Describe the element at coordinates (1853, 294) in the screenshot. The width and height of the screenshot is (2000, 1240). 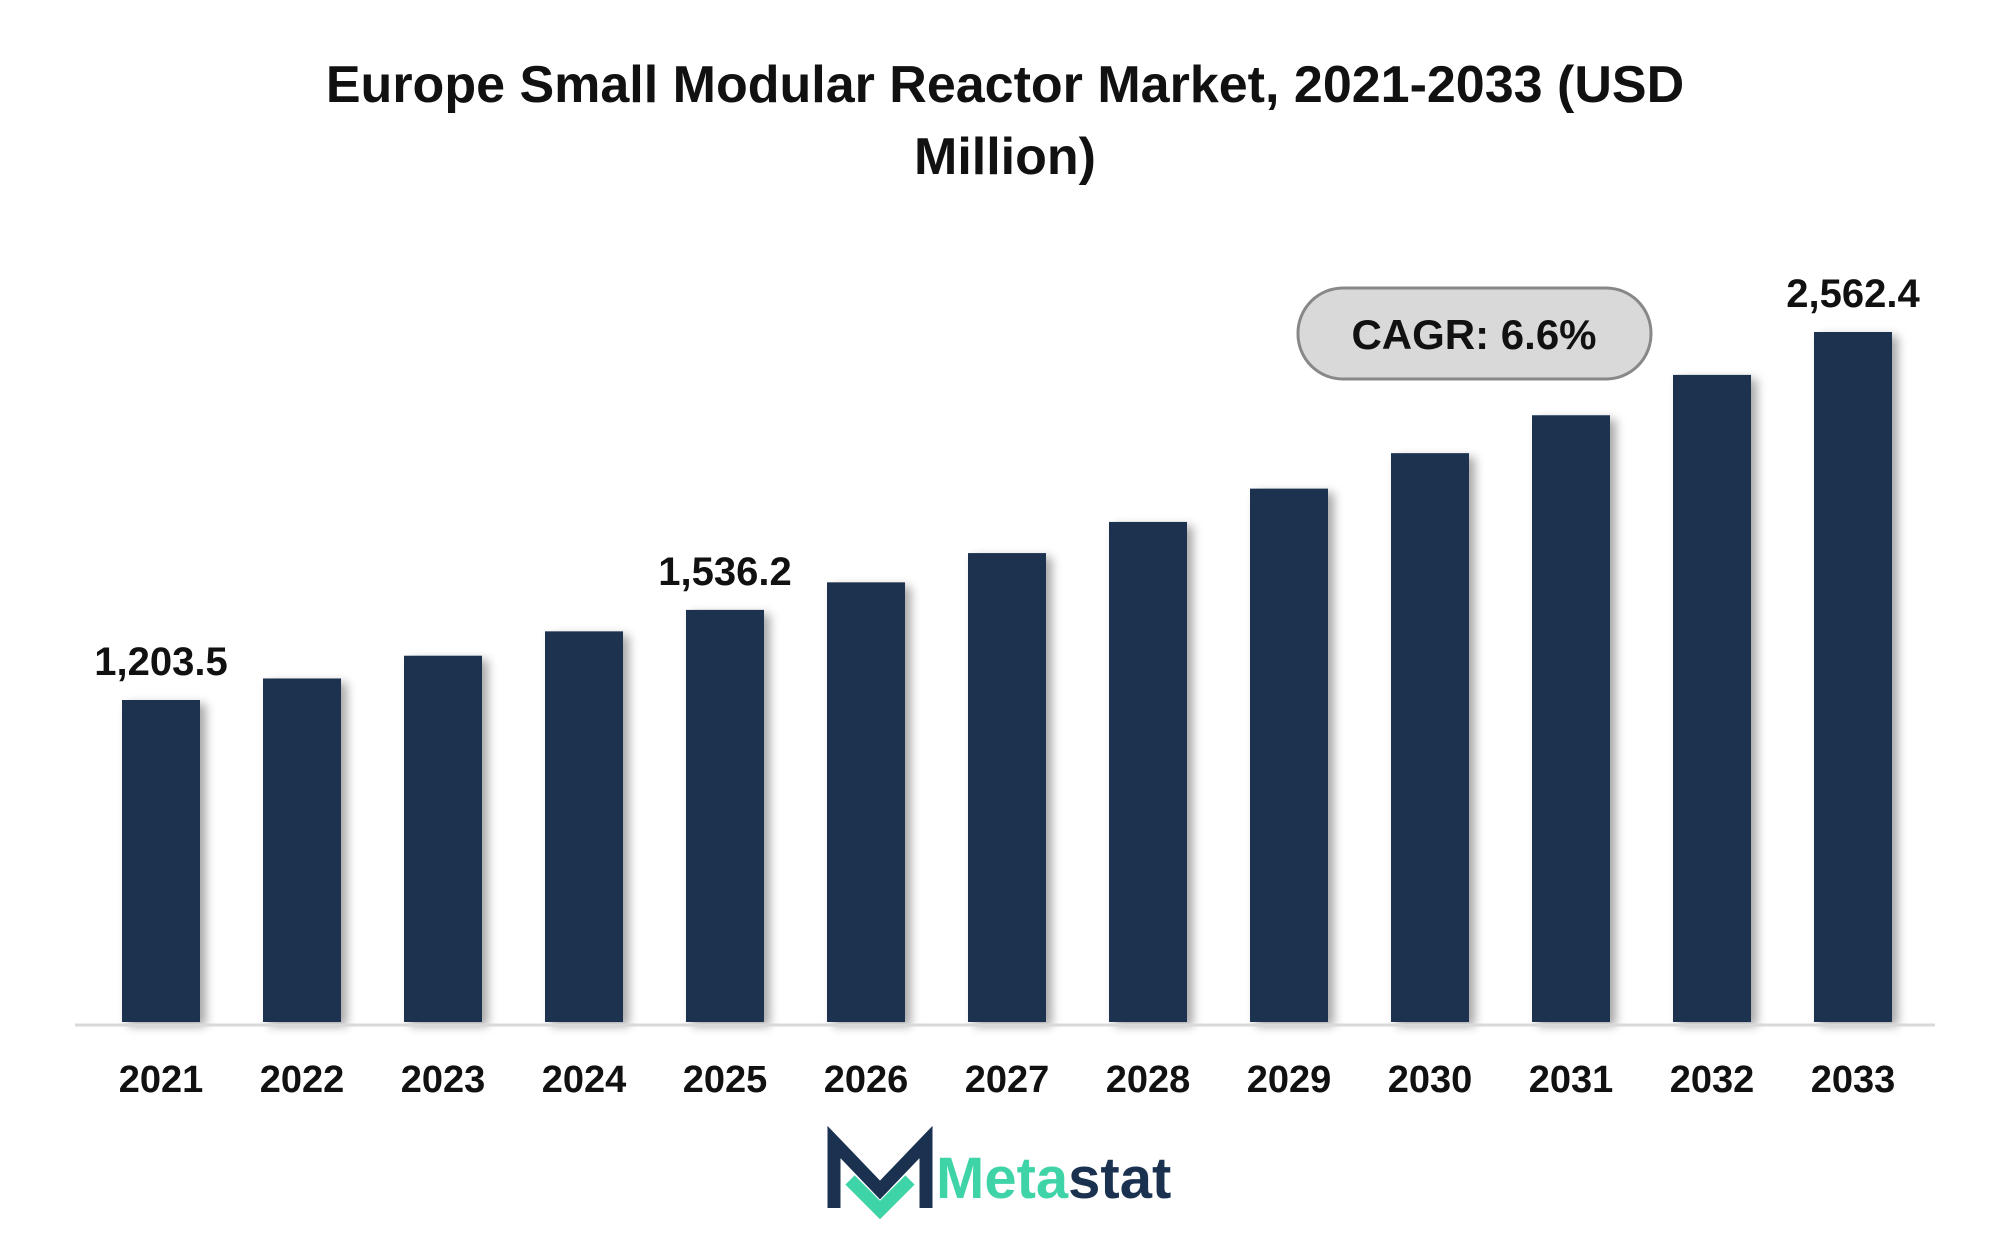
I see `data-label-2033: 2,562.4` at that location.